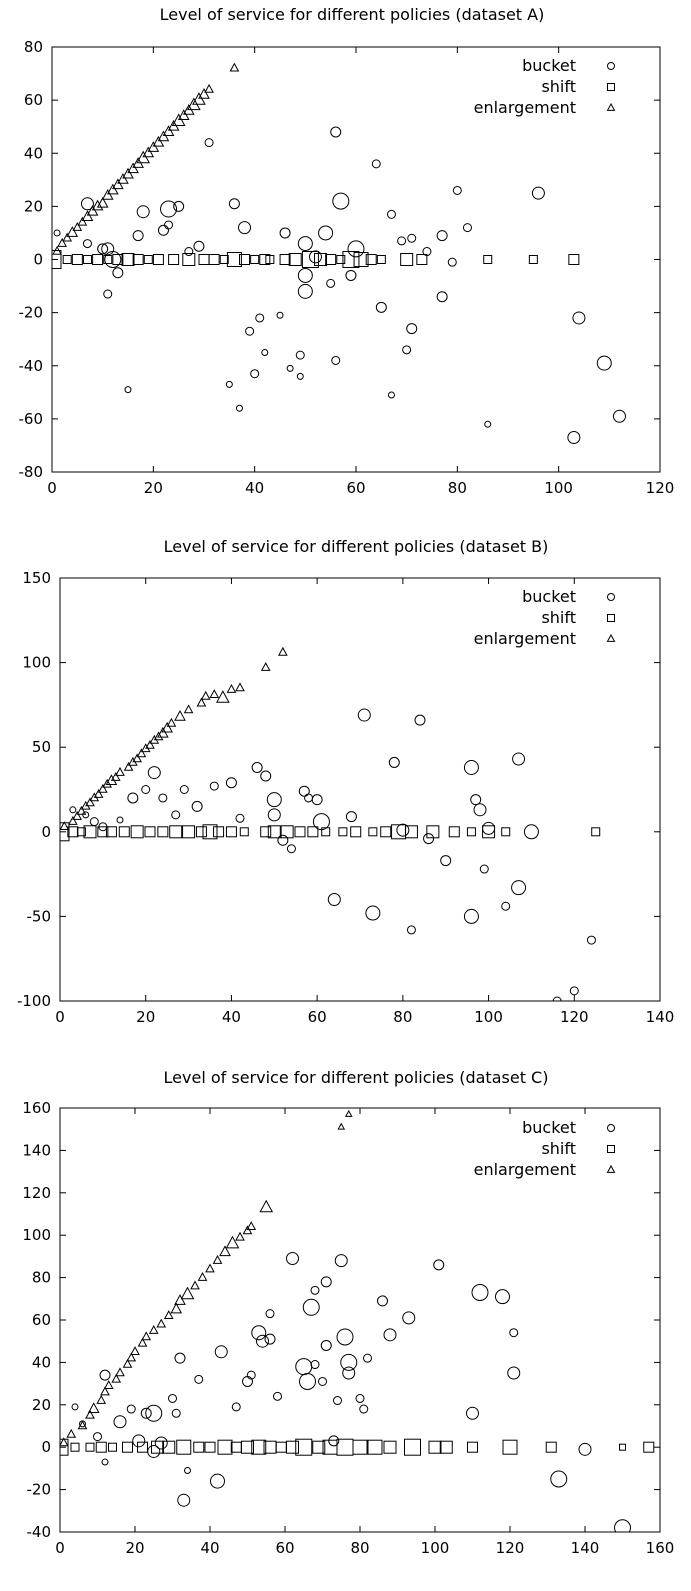  Describe the element at coordinates (435, 1548) in the screenshot. I see `x-tick-label: 100` at that location.